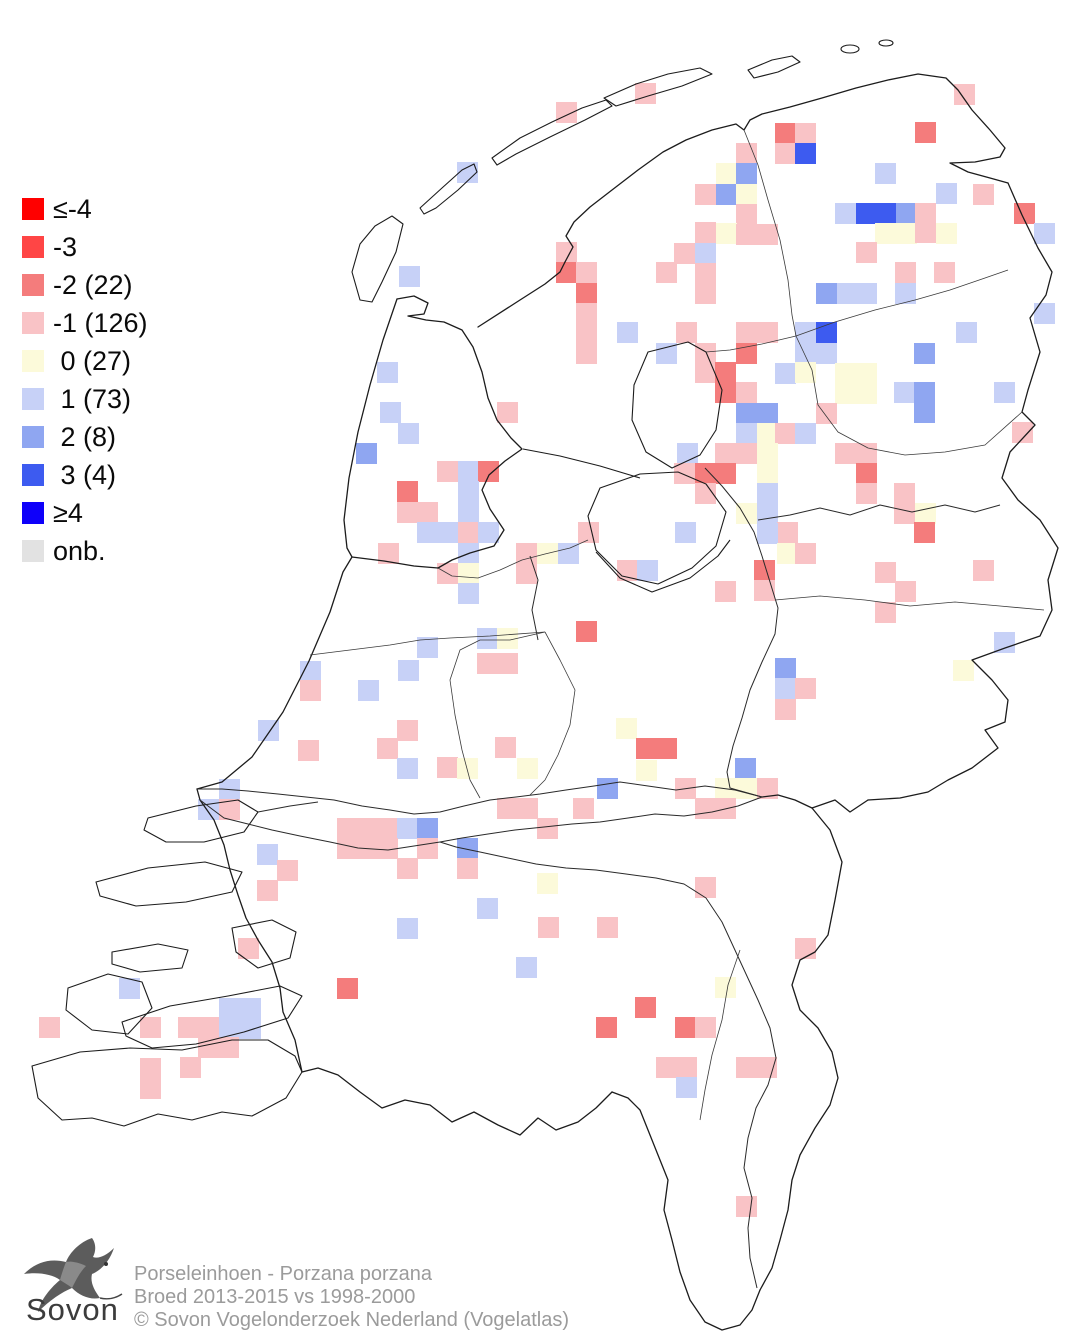 The width and height of the screenshot is (1074, 1340). I want to click on legend-label: 1 (73), so click(92, 399).